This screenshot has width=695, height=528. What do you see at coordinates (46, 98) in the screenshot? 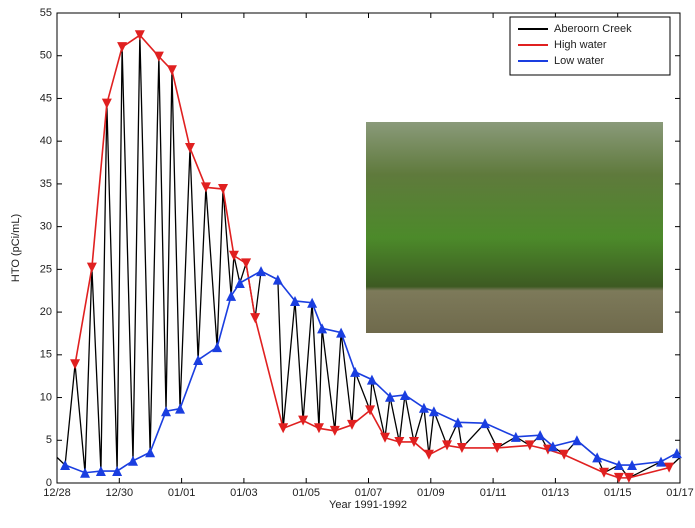
I see `y-tick-label: 45` at bounding box center [46, 98].